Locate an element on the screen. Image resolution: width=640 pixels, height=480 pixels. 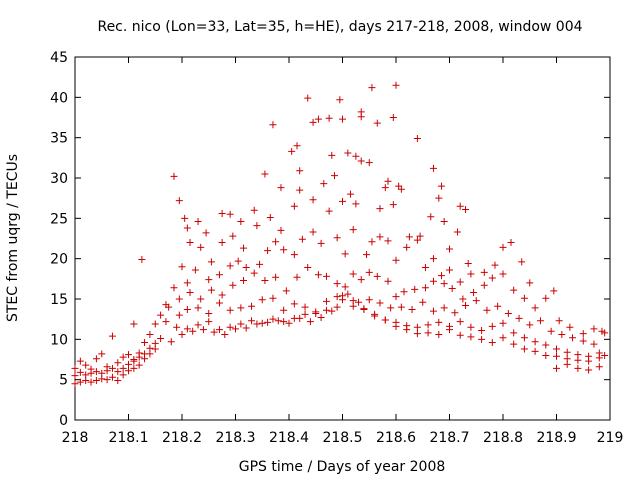
x-tick-label: 218.3 is located at coordinates (235, 438).